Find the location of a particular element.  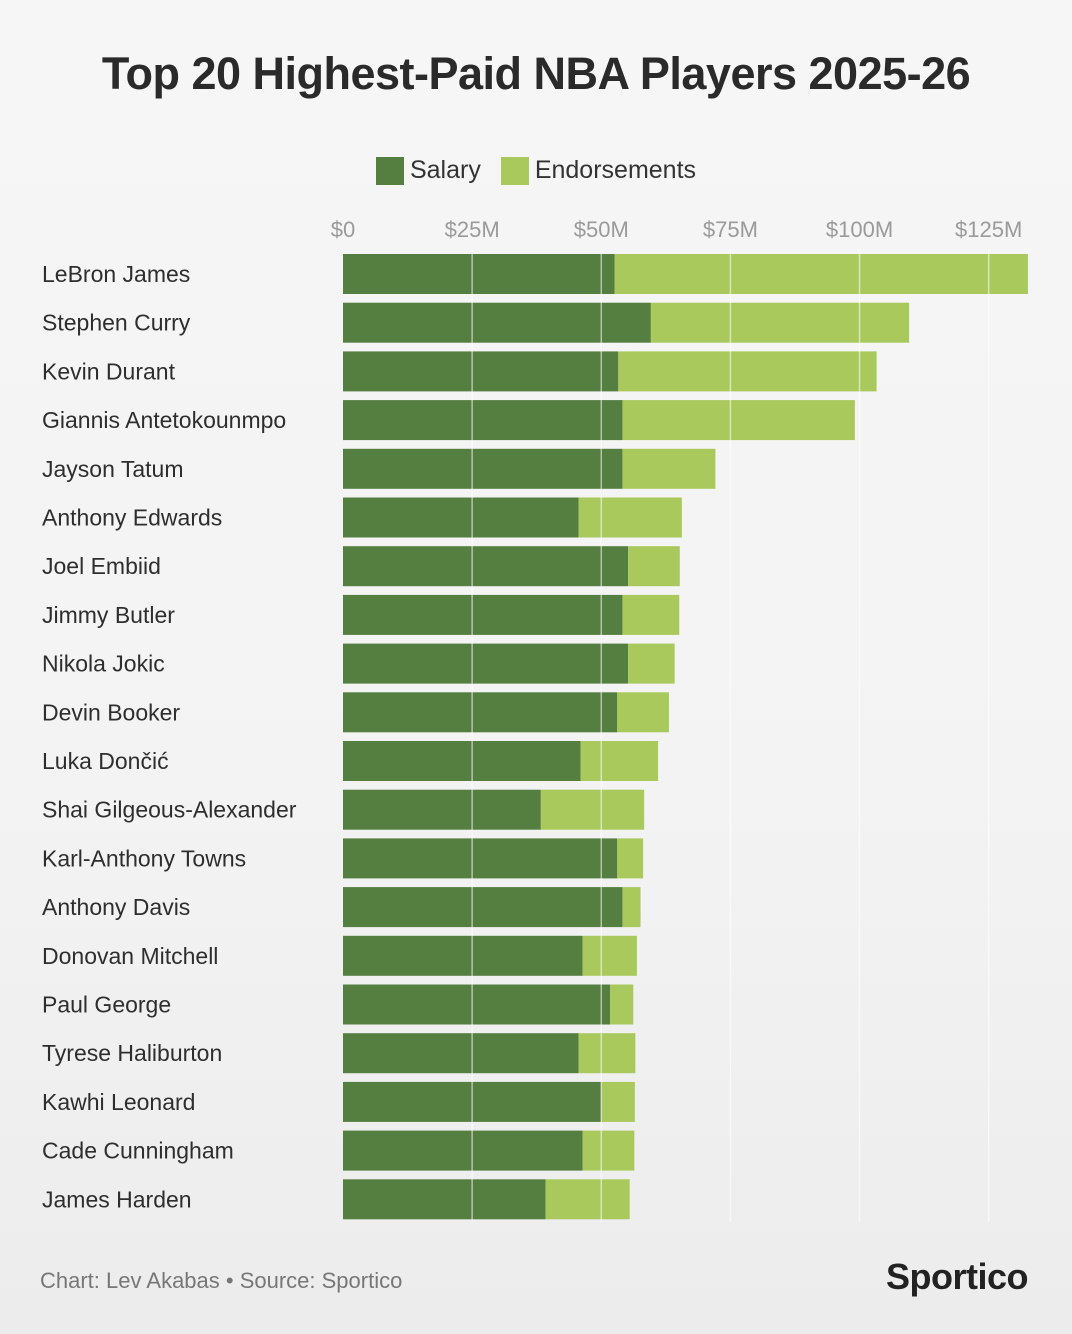

category-label: Shai Gilgeous-Alexander is located at coordinates (169, 810).